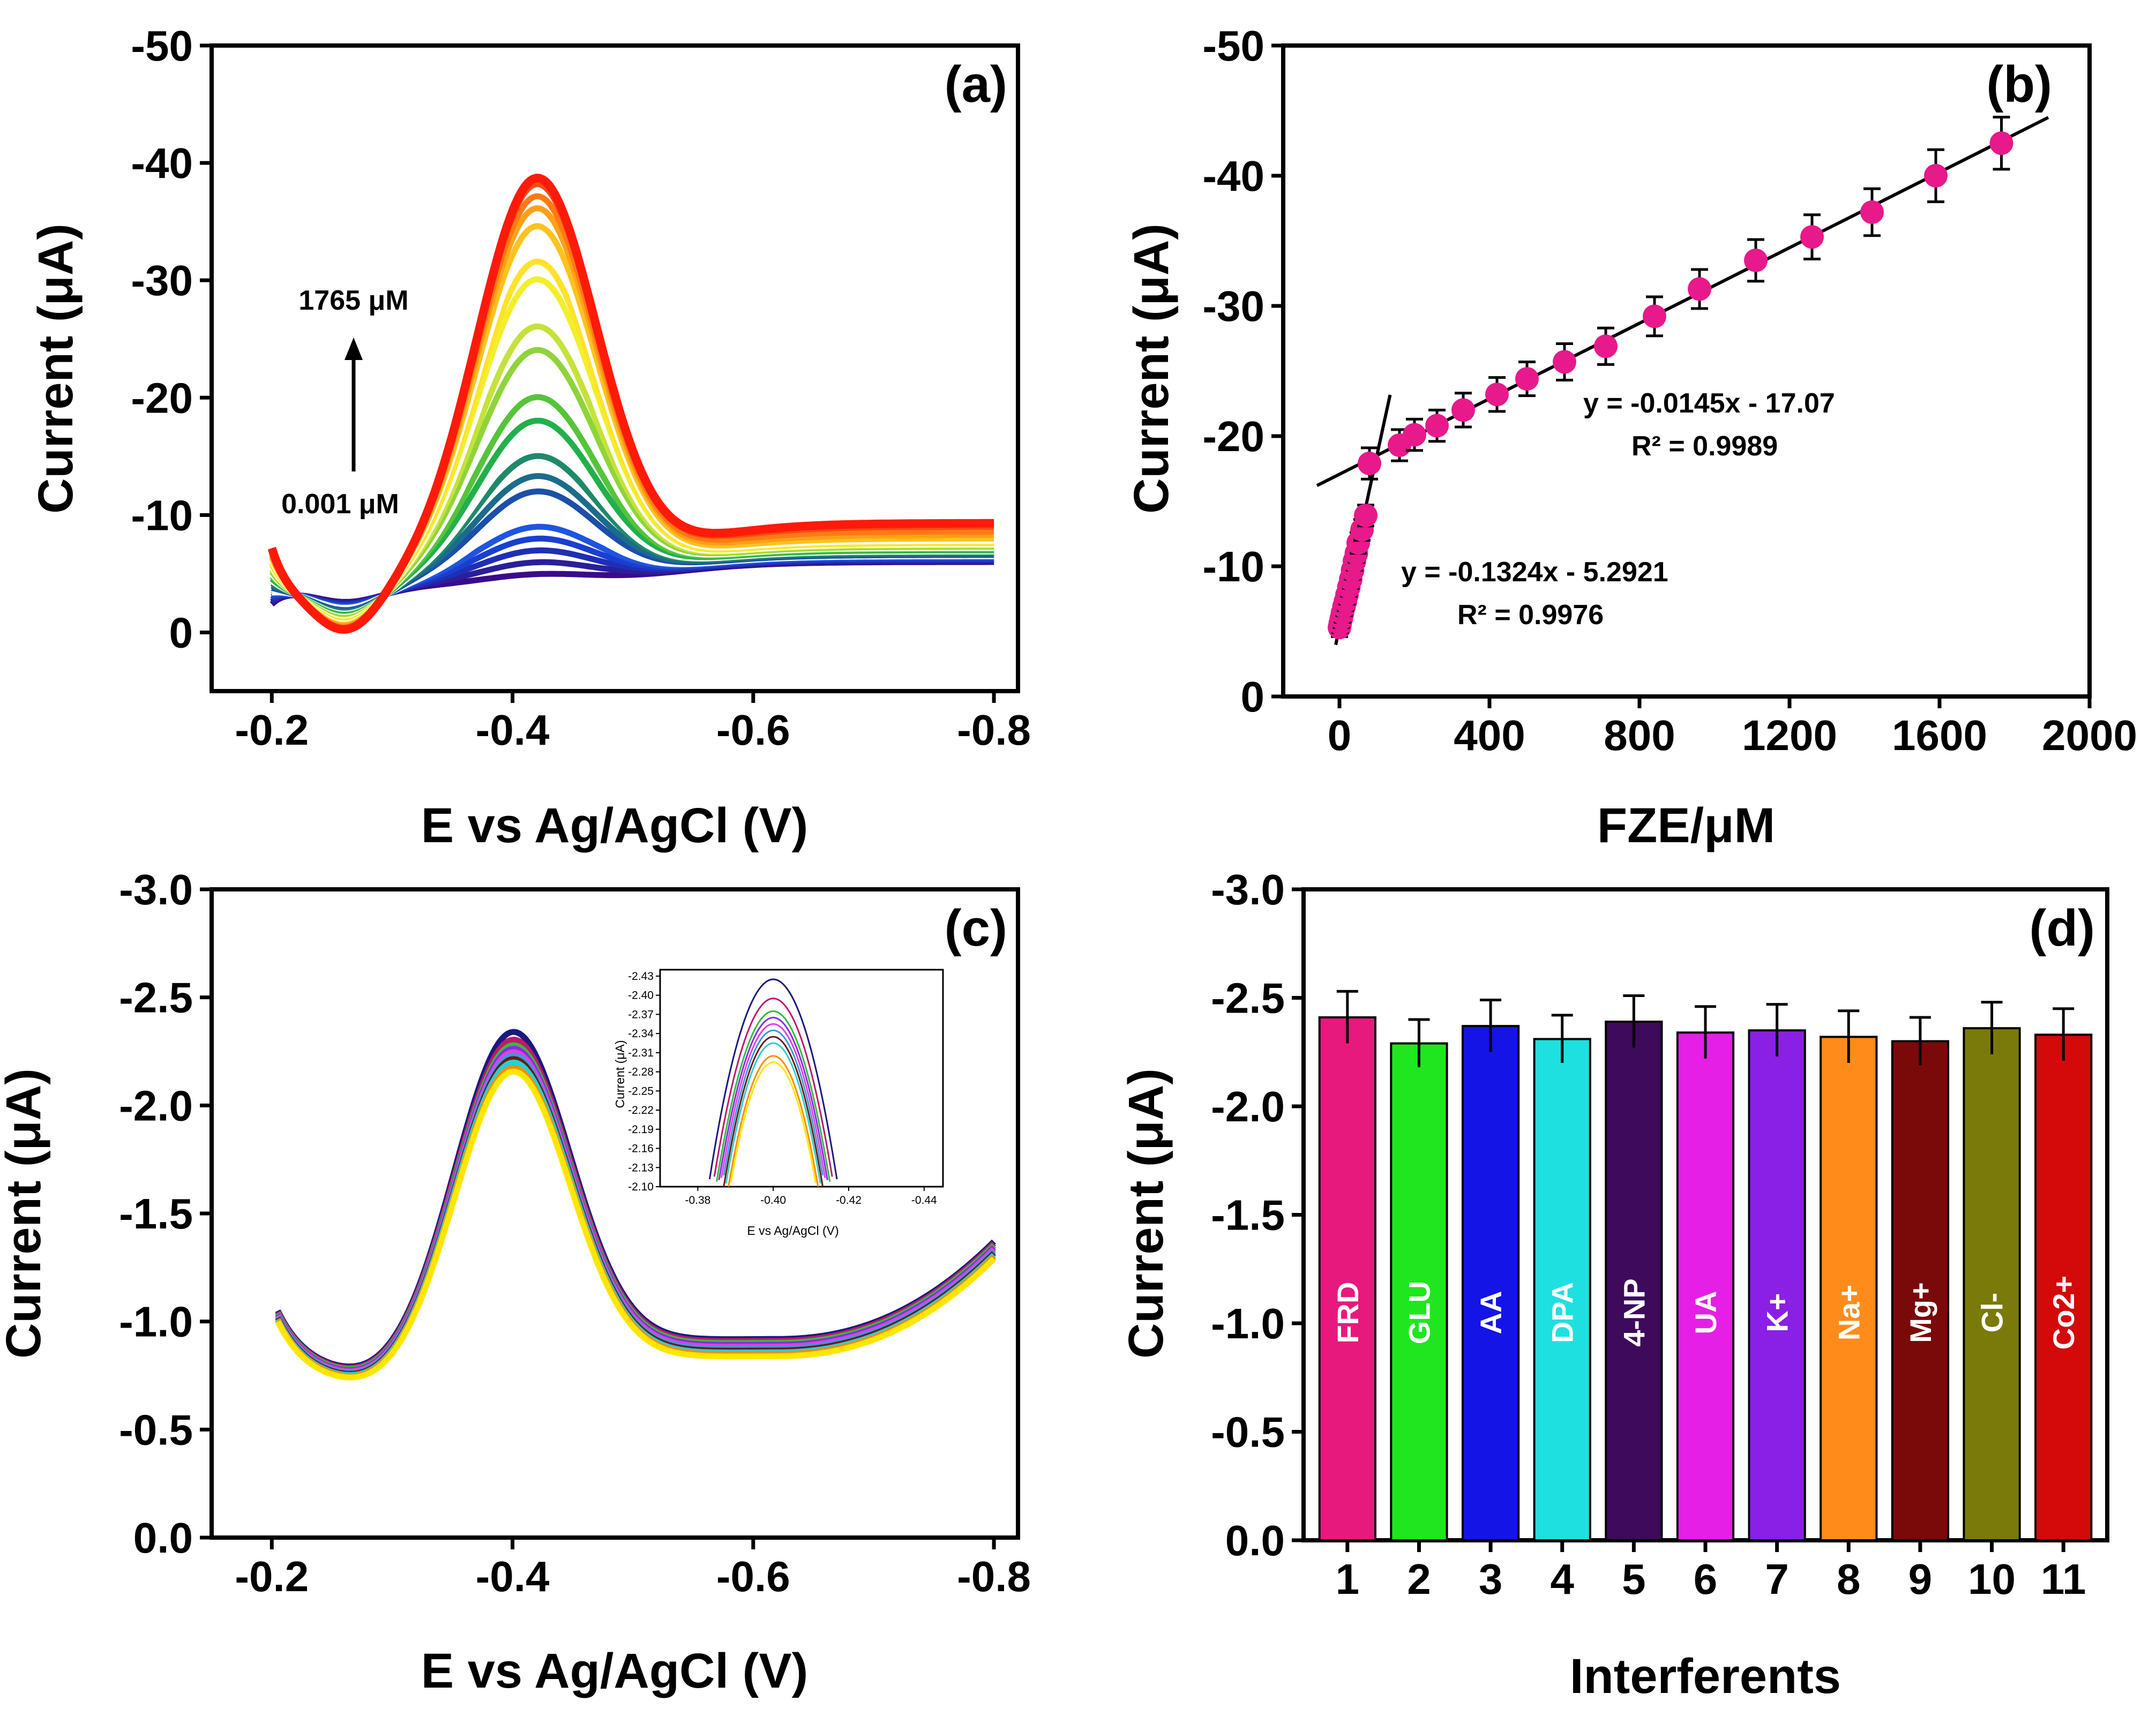  Describe the element at coordinates (697, 1200) in the screenshot. I see `inset-x-tick-label: -0.38` at that location.